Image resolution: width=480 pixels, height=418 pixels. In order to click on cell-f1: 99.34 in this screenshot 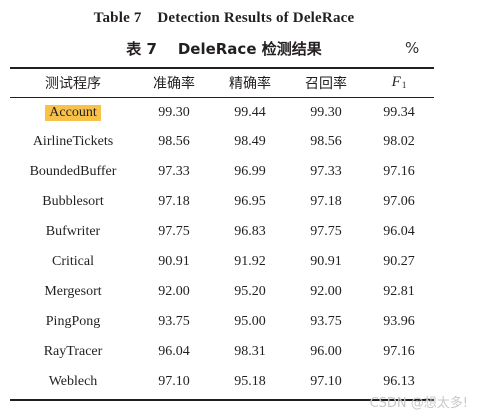, I will do `click(399, 112)`.